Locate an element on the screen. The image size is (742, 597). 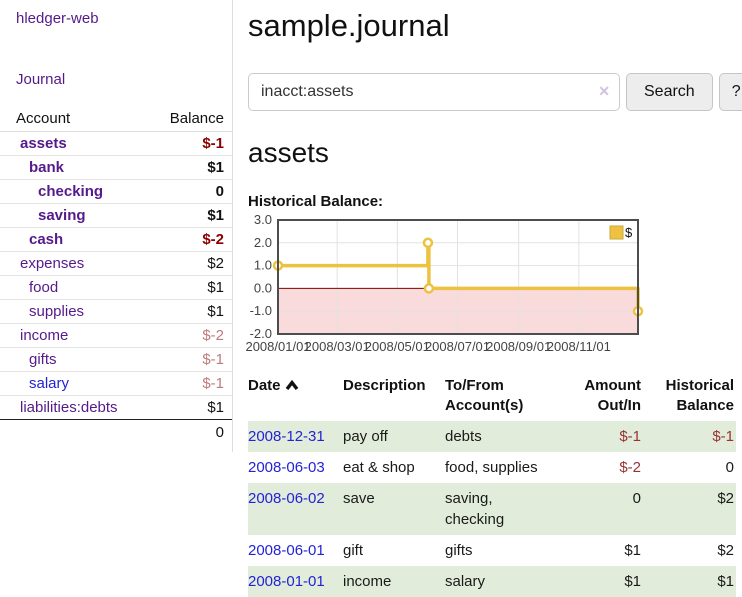
y-axis-label: 3.0 is located at coordinates (263, 219).